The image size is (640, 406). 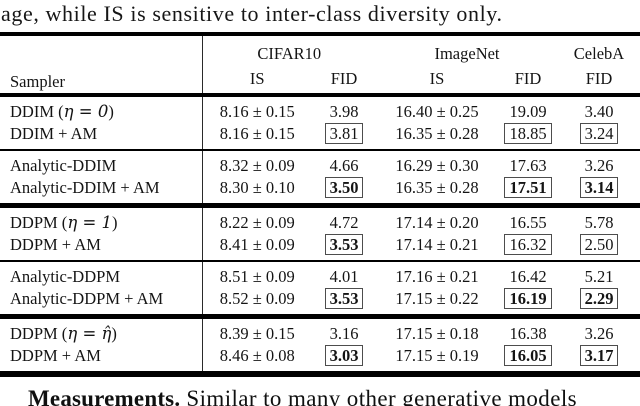 I want to click on value-cell: 8.51 ± 0.09, so click(x=257, y=274).